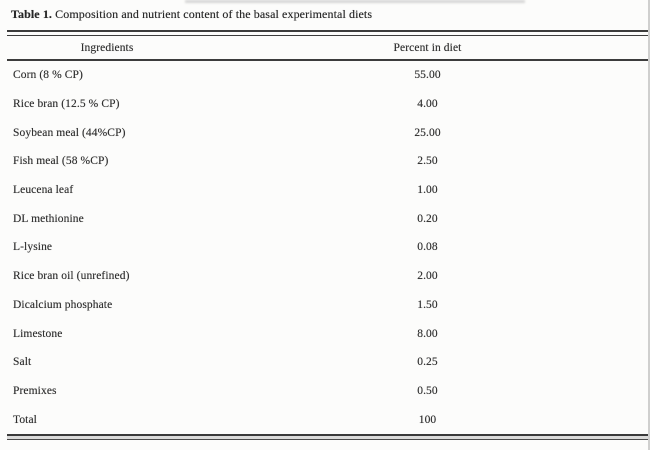 The image size is (650, 450). What do you see at coordinates (48, 218) in the screenshot?
I see `ingredient-cell: DL methionine` at bounding box center [48, 218].